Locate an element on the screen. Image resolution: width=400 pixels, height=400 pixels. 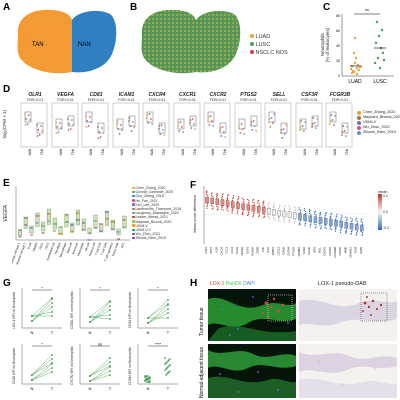
legend-item-nsclc: NSCLC NOS is located at coordinates (269, 53).